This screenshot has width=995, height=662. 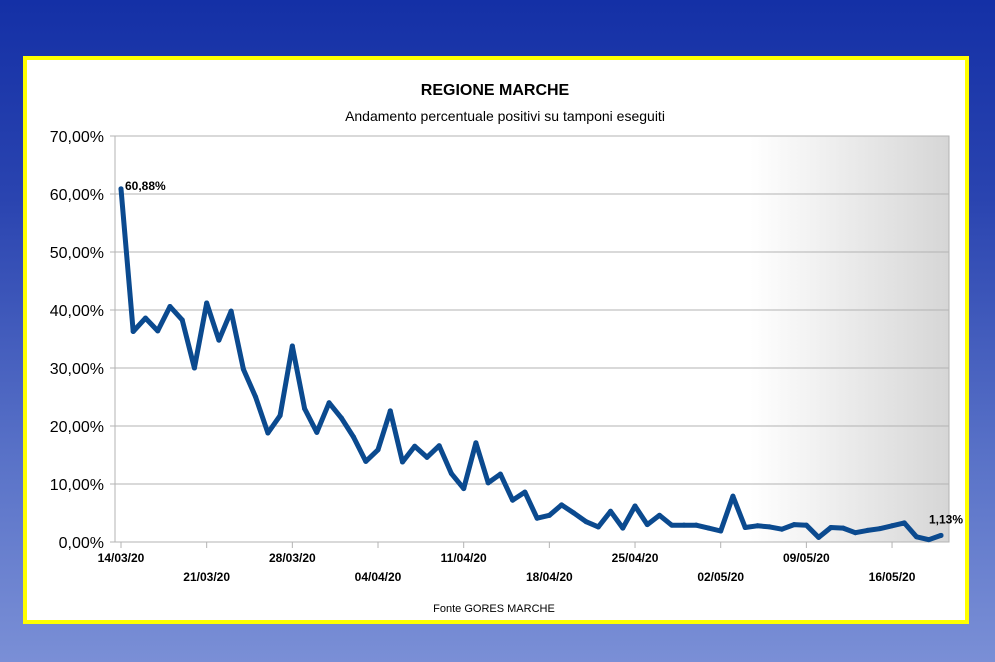 I want to click on x-tick-label: 18/04/20, so click(x=549, y=577).